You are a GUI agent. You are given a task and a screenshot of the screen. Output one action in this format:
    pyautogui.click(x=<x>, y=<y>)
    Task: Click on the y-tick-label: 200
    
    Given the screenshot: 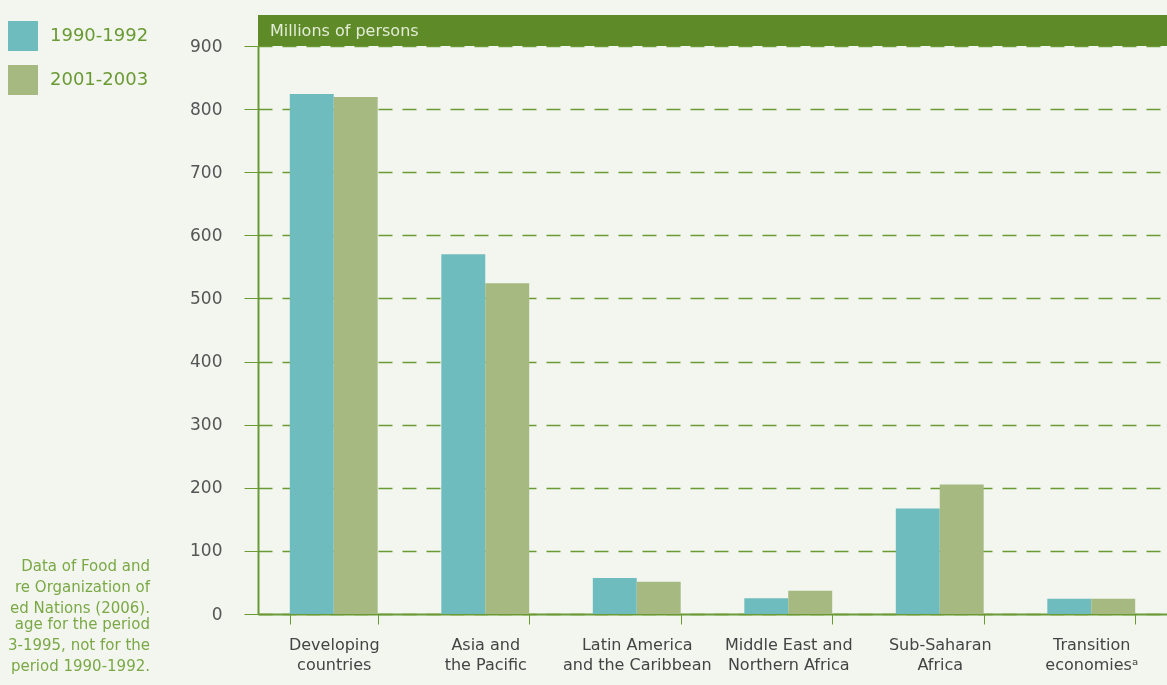 What is the action you would take?
    pyautogui.click(x=206, y=487)
    